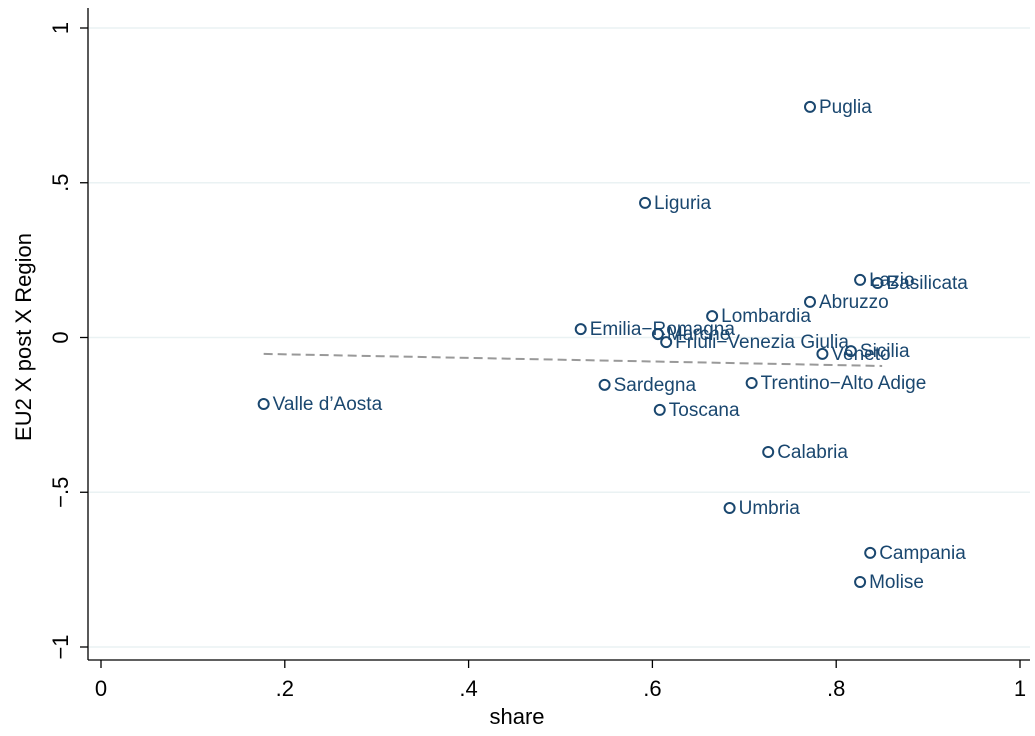  I want to click on point-label: Friuli−Venezia Giulia, so click(762, 342).